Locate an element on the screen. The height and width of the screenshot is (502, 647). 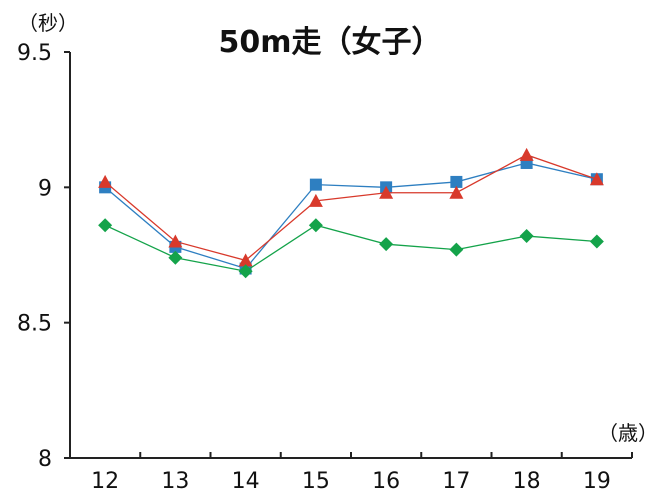
y-ticks: 9.5 9 8.5 8 is located at coordinates (43, 256).